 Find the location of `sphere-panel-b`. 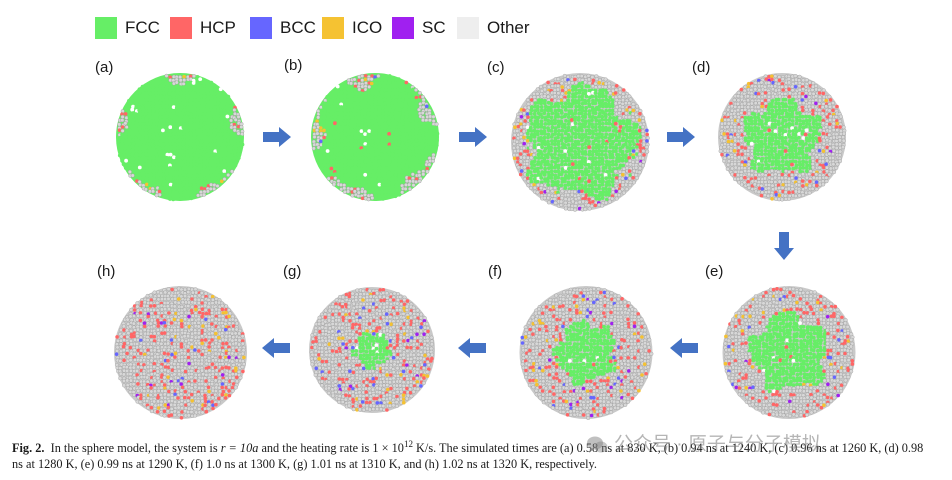

sphere-panel-b is located at coordinates (375, 137).